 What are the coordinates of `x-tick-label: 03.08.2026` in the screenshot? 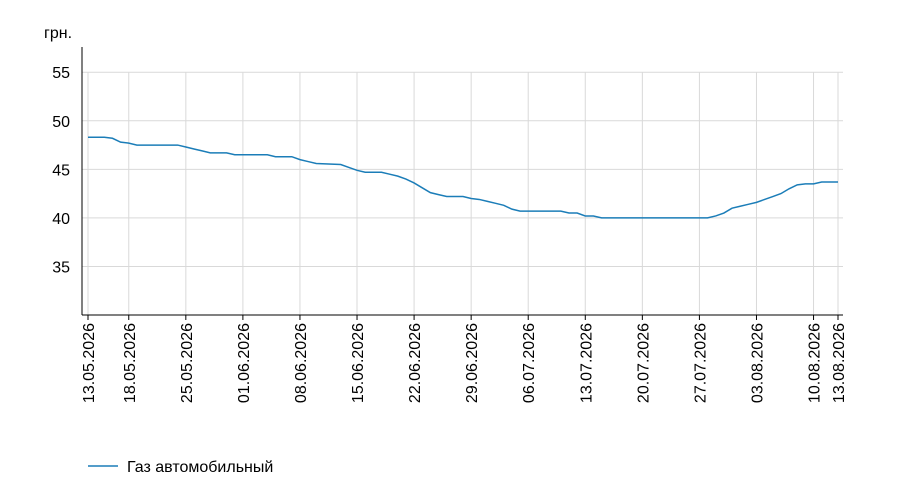 It's located at (757, 363).